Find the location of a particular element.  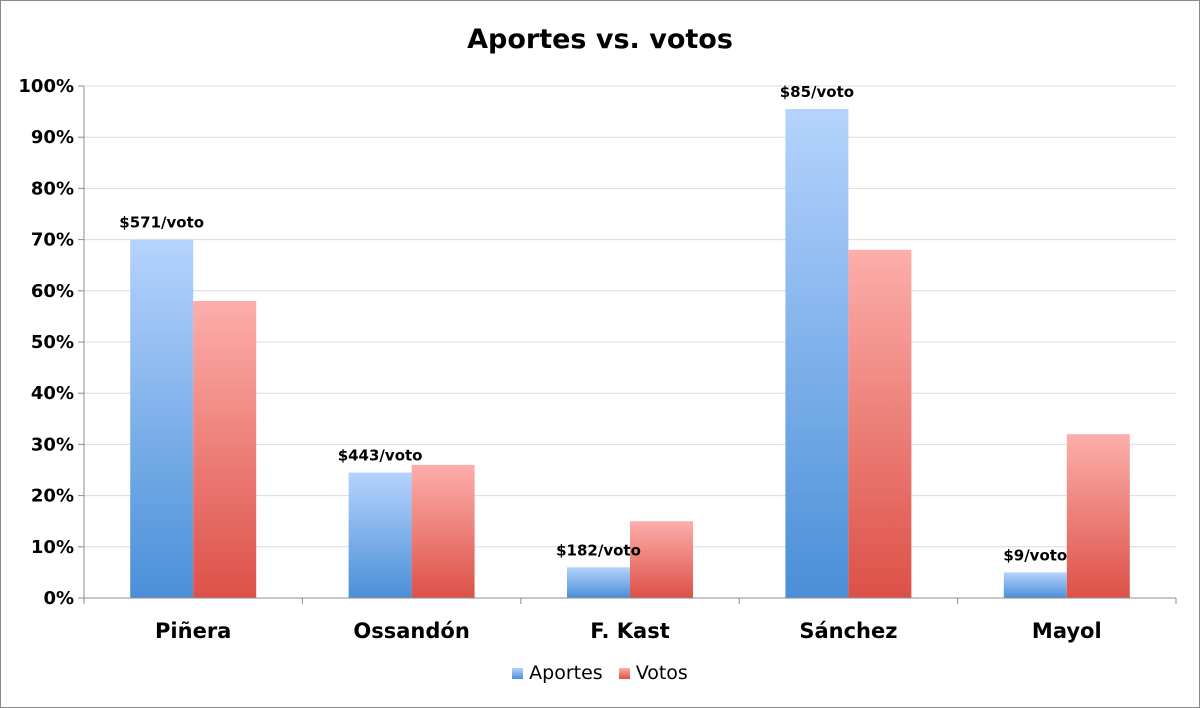

x-tick-label: Ossandón is located at coordinates (411, 631).